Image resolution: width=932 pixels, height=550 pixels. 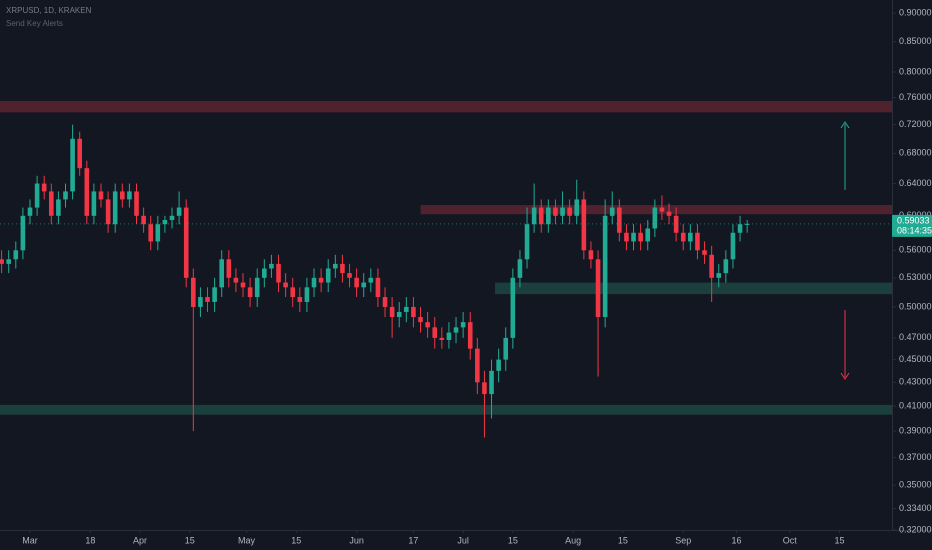 I want to click on x-tick-label: 17, so click(x=413, y=540).